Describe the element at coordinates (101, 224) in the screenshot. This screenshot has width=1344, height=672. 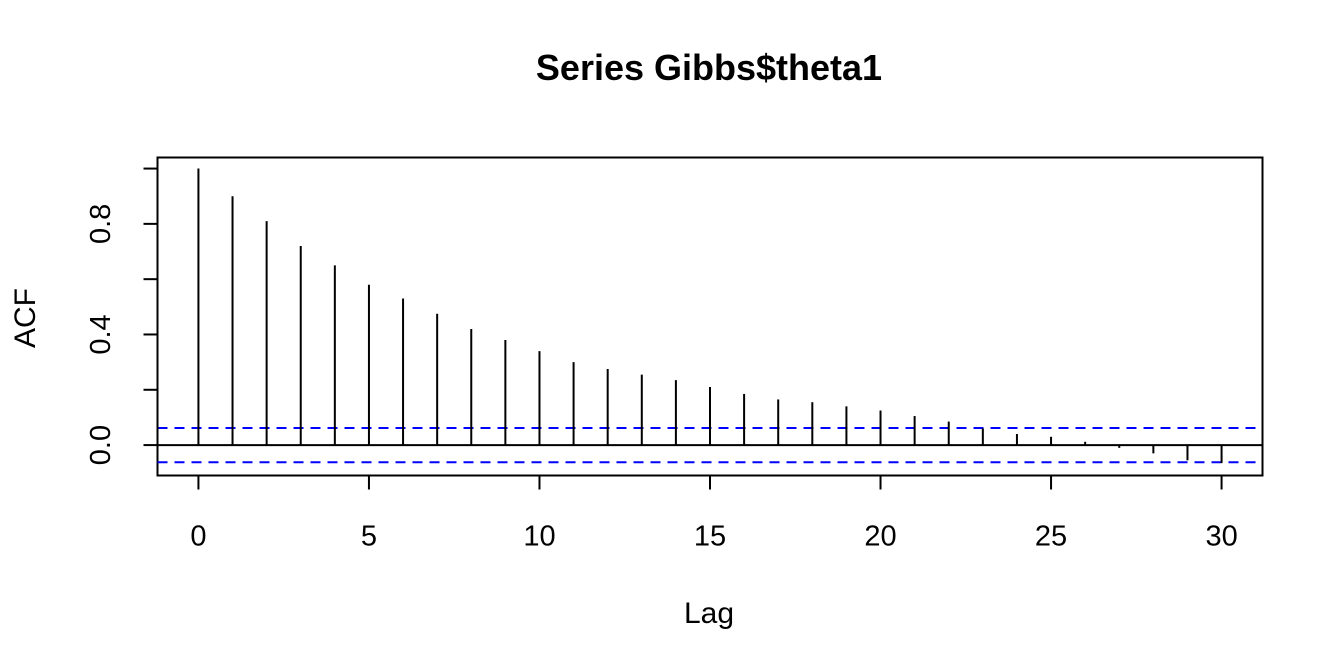
I see `y-tick-label: 0.8` at that location.